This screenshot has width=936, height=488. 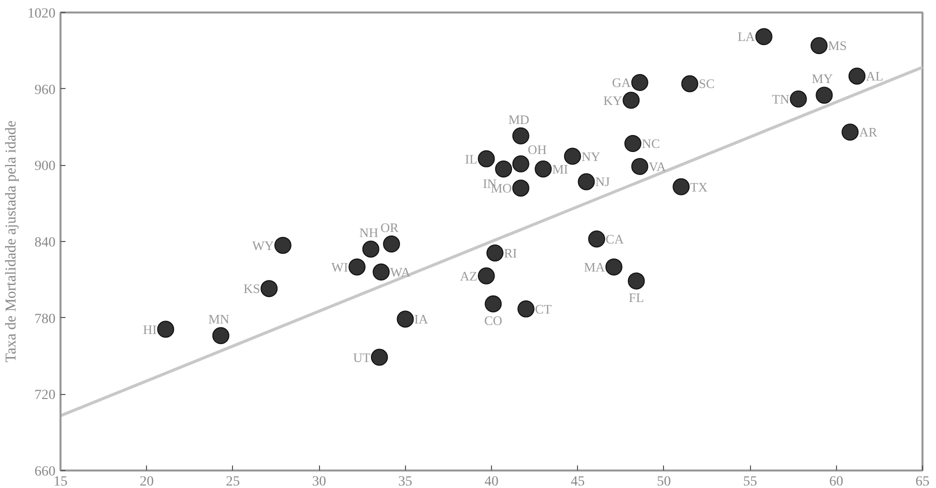 I want to click on data-label: MS, so click(x=837, y=46).